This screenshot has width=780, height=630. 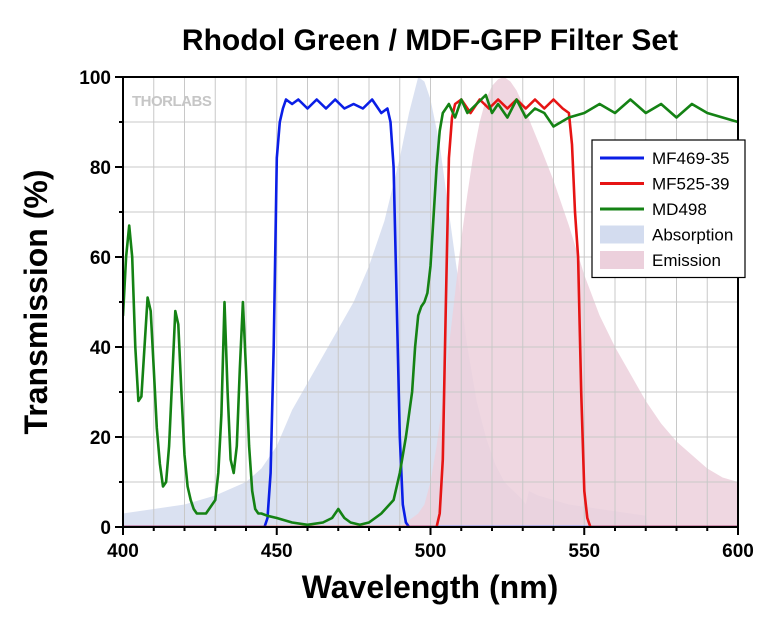 I want to click on x-axis-label: Wavelength (nm), so click(x=430, y=587).